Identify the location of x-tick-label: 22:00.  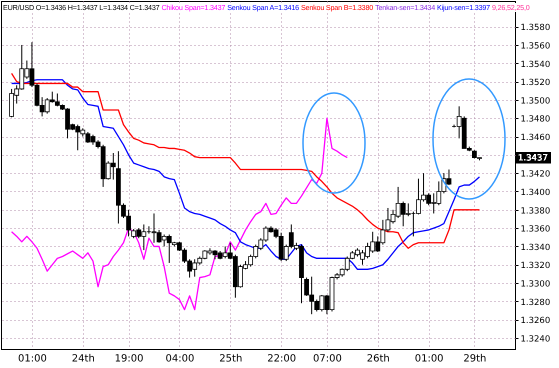
(281, 359).